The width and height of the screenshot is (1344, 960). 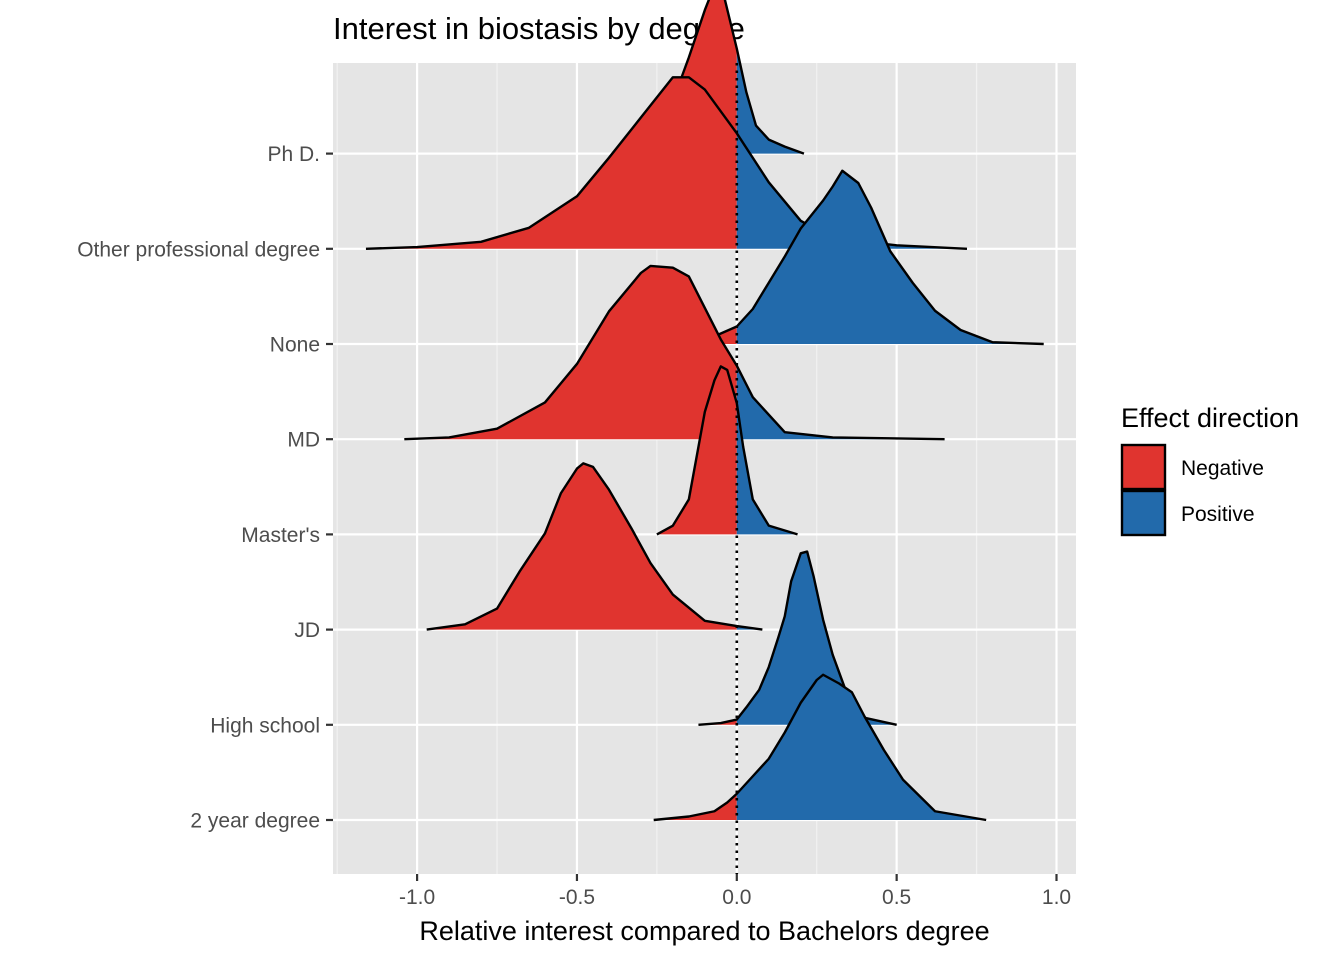 I want to click on chart-title: Interest in biostasis by degree, so click(x=539, y=28).